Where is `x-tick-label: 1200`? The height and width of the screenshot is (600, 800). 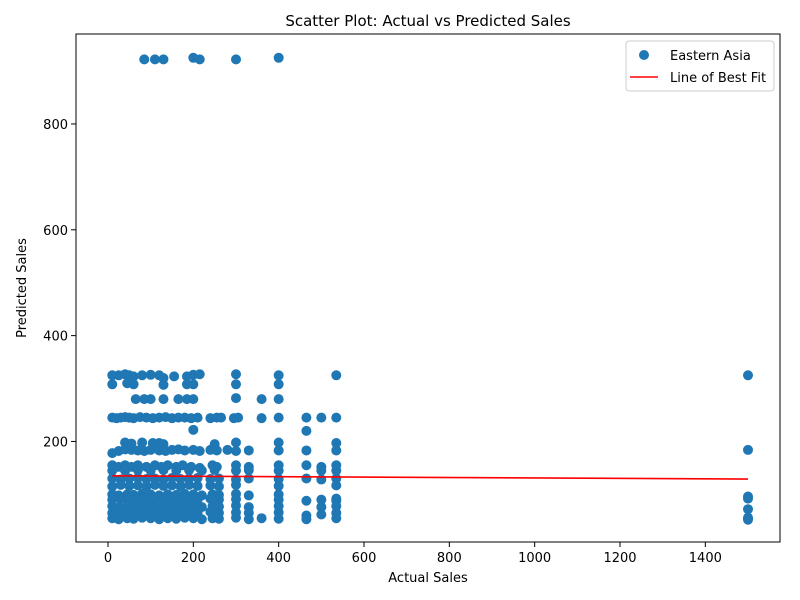
x-tick-label: 1200 is located at coordinates (619, 558).